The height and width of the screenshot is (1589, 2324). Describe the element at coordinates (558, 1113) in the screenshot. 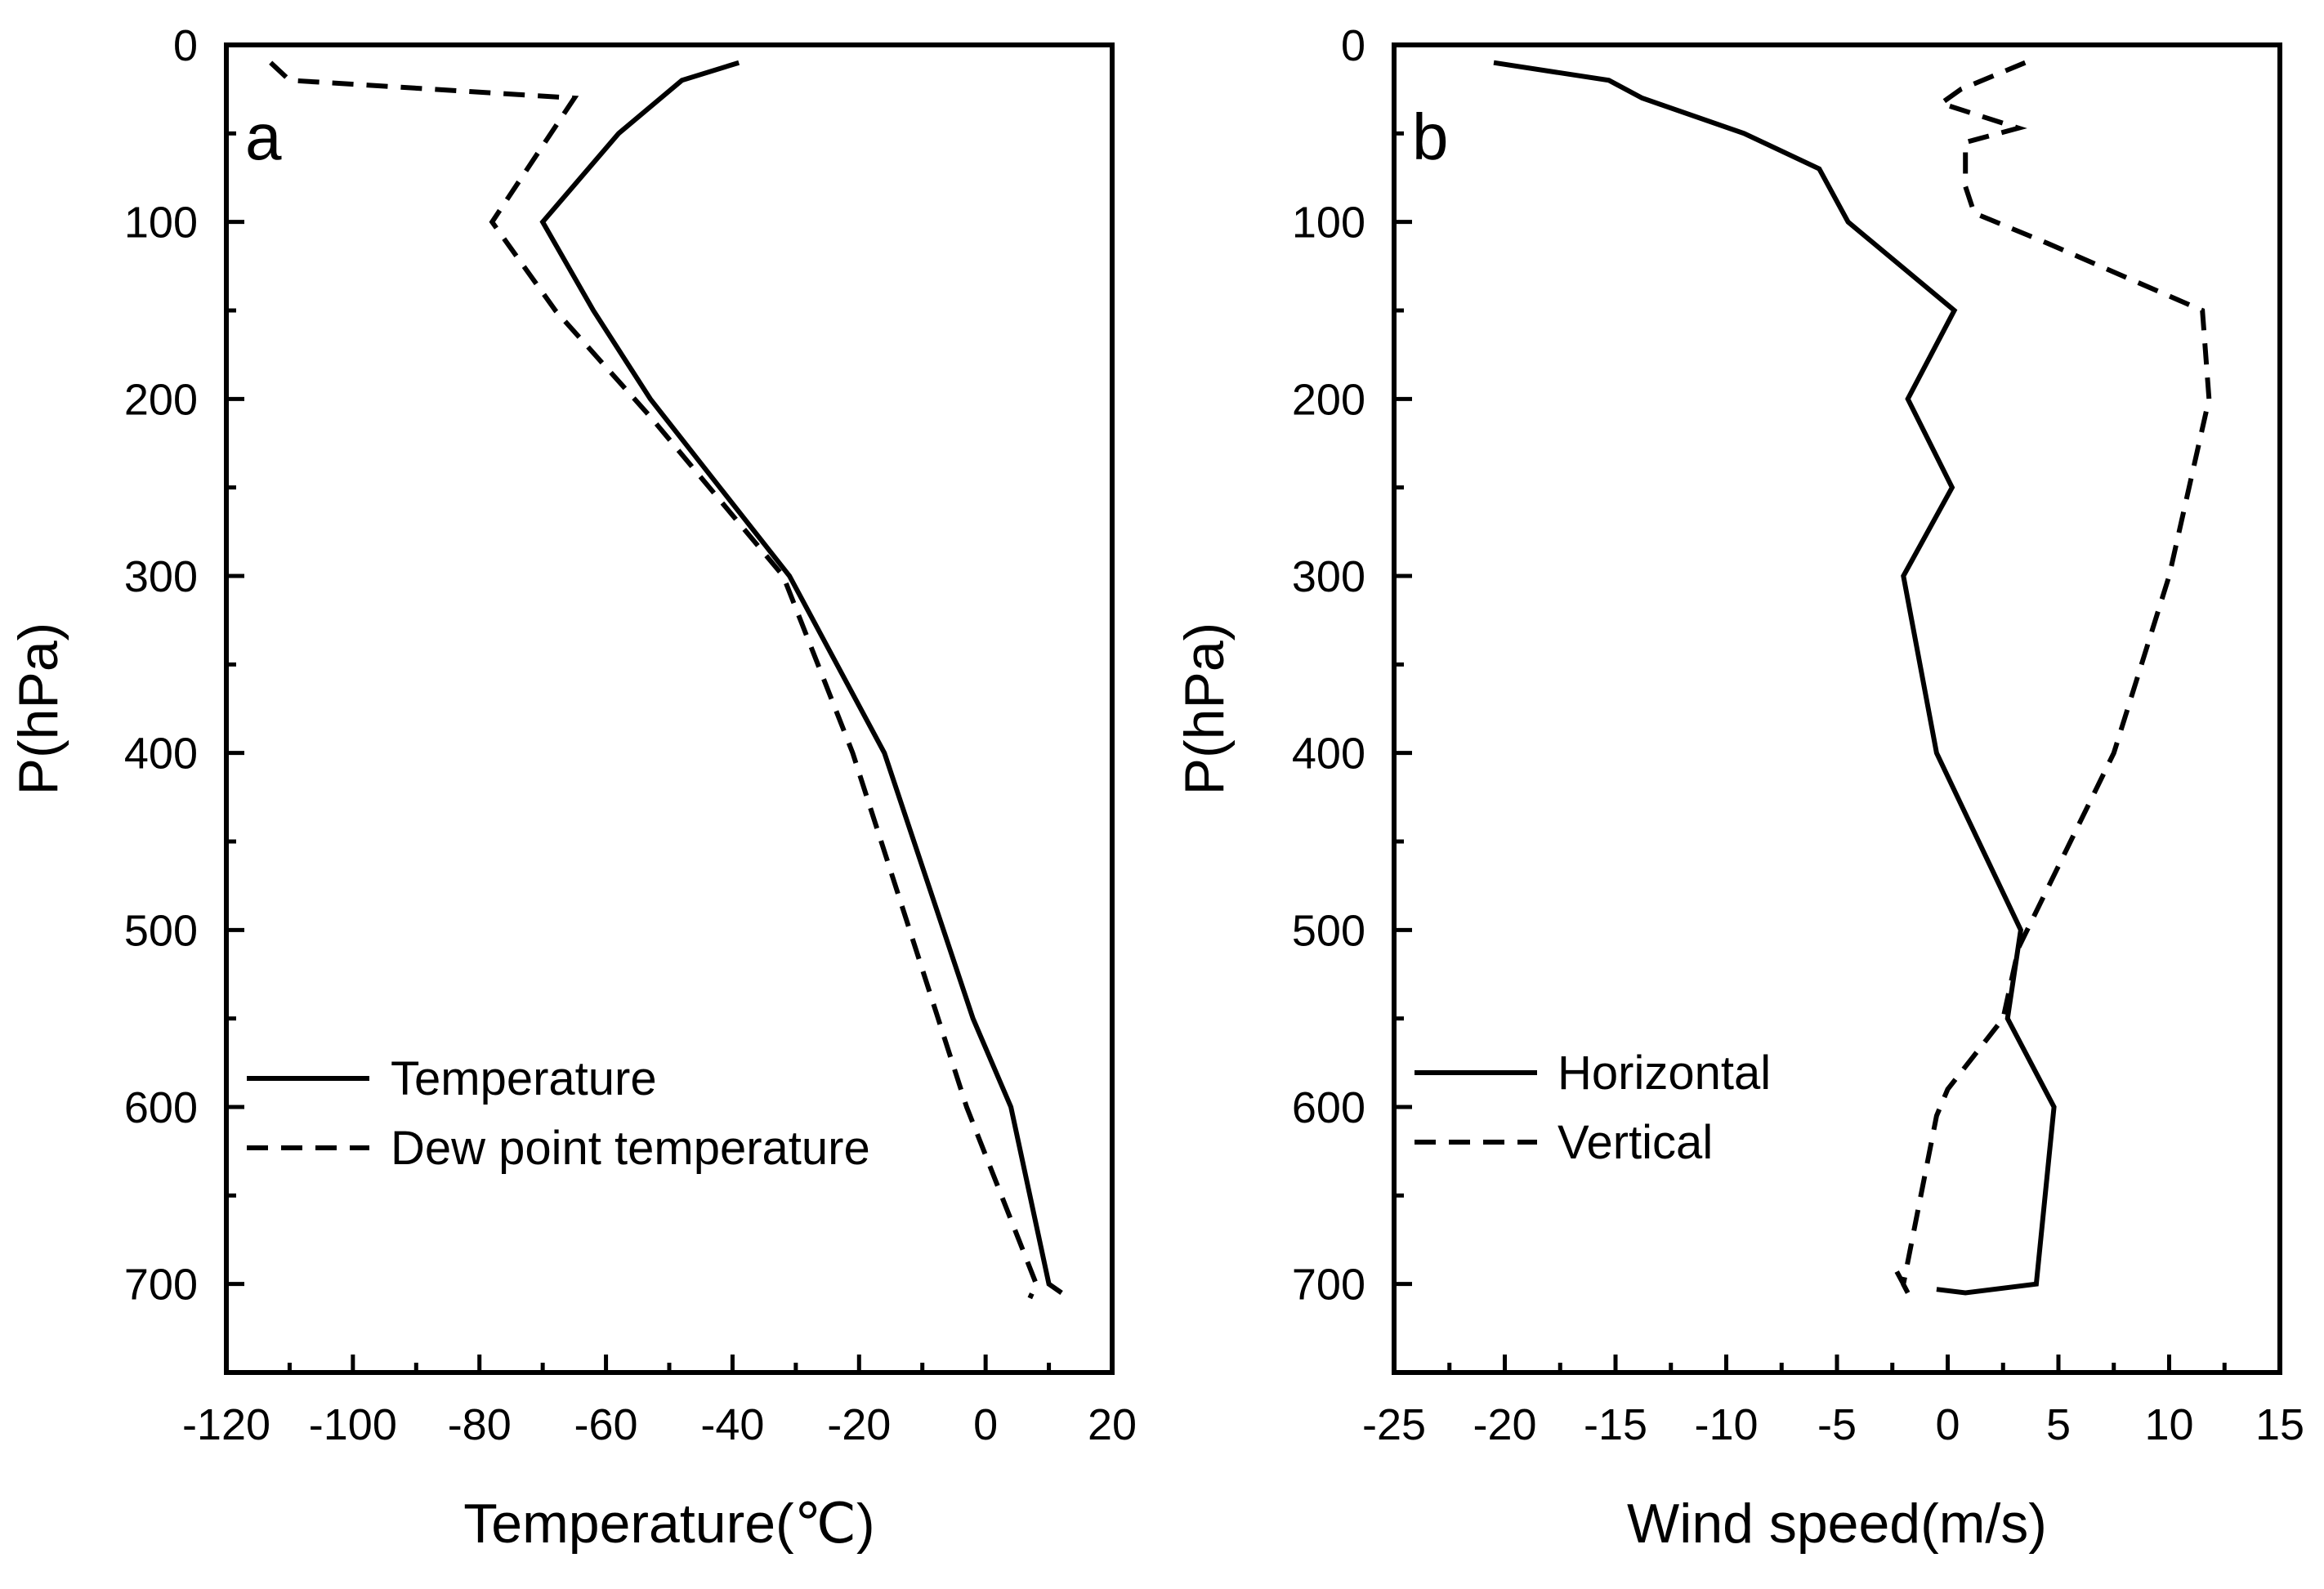

I see `panel-a-legend: Temperature Dew point temperature` at that location.